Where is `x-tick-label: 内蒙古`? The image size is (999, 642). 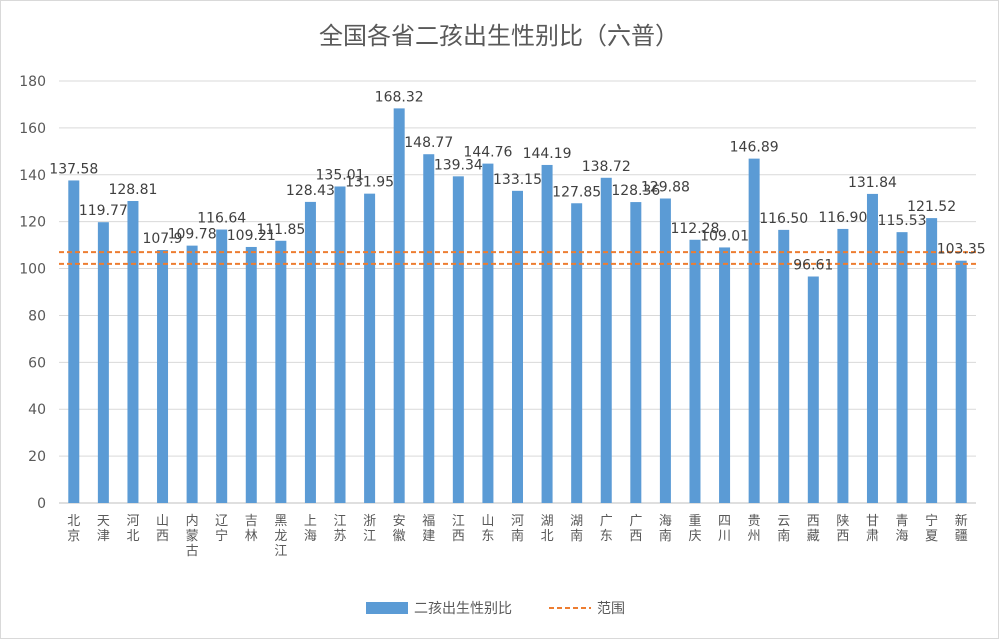 x-tick-label: 内蒙古 is located at coordinates (192, 536).